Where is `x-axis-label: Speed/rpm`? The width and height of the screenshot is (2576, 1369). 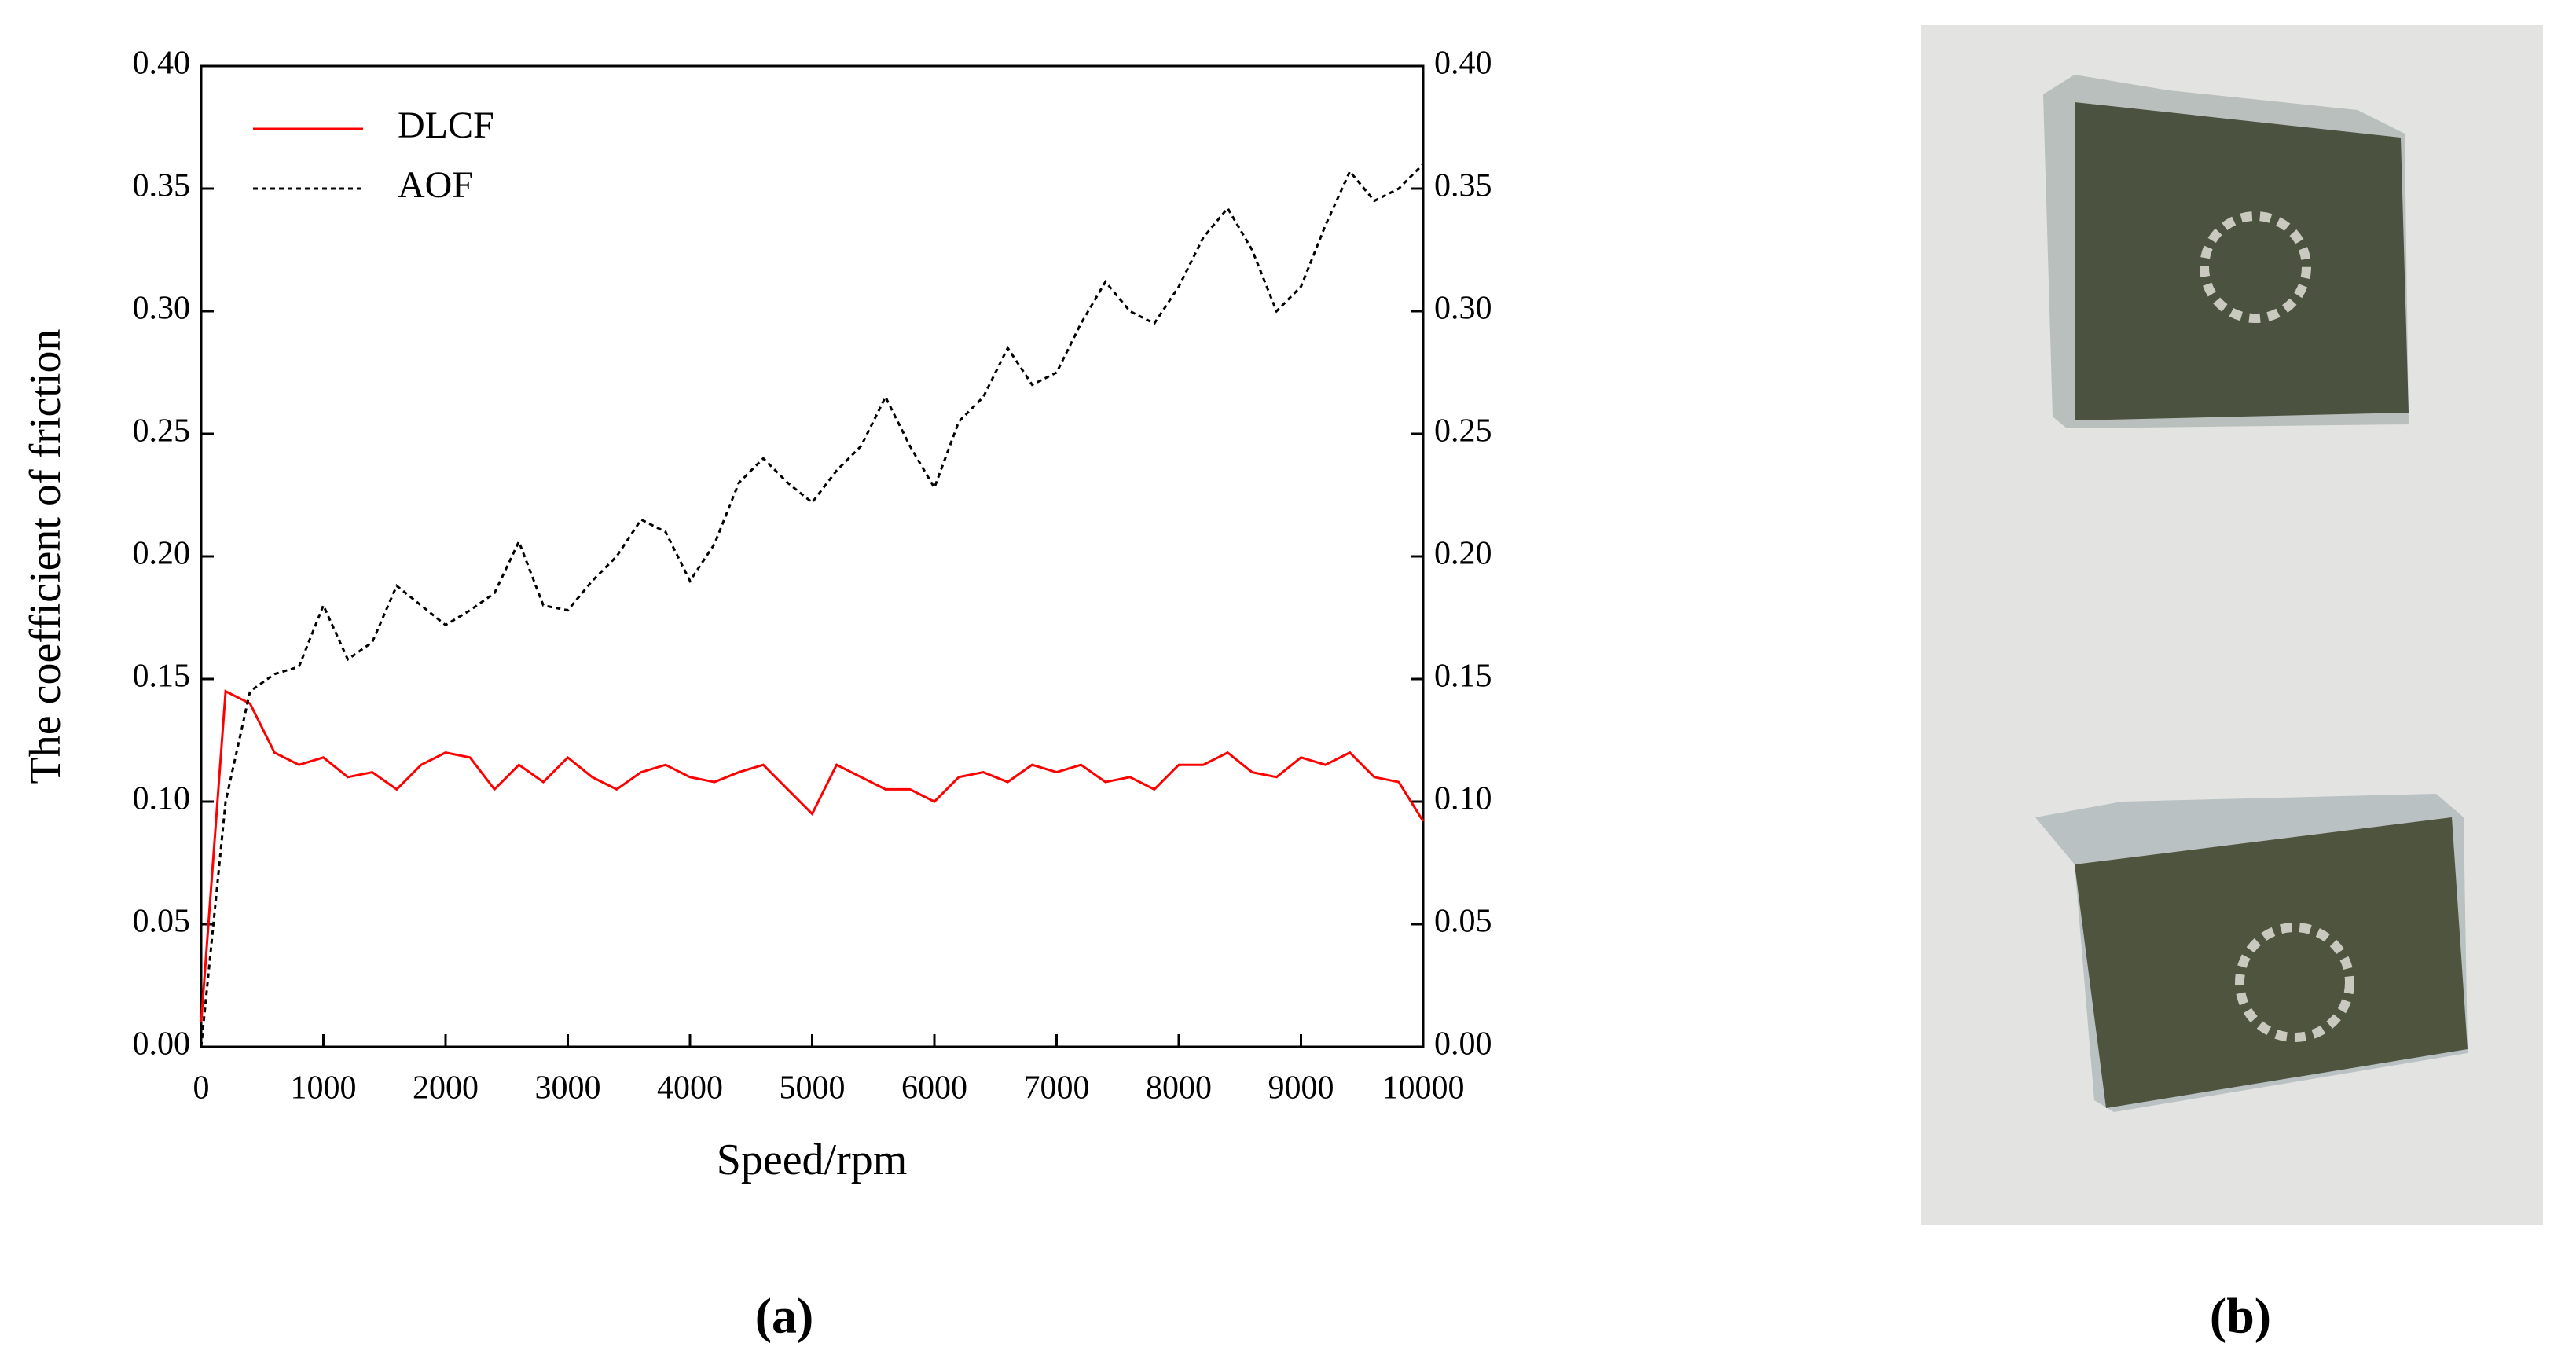
x-axis-label: Speed/rpm is located at coordinates (813, 1160).